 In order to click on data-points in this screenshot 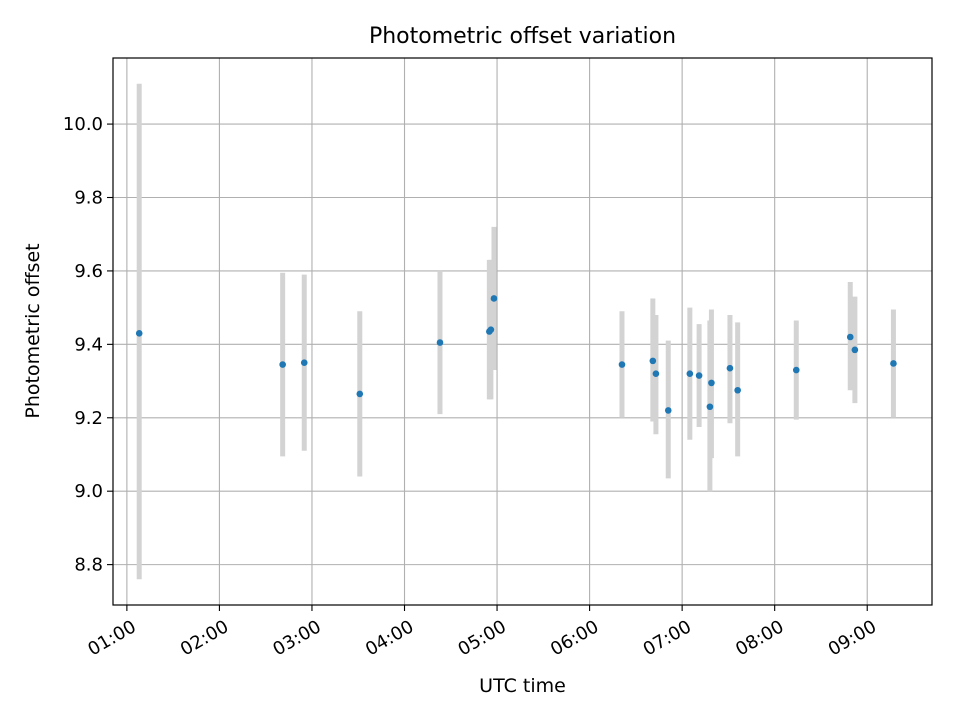, I will do `click(516, 354)`.